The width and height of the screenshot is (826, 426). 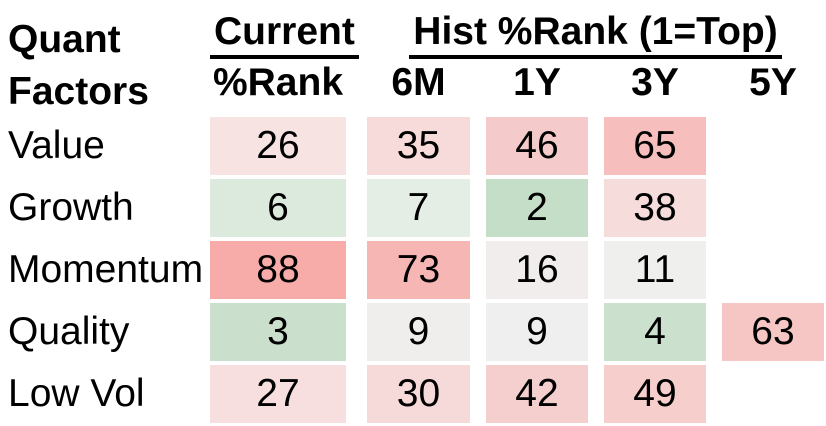 I want to click on rank-cell-momentum-6m: 73, so click(x=418, y=270).